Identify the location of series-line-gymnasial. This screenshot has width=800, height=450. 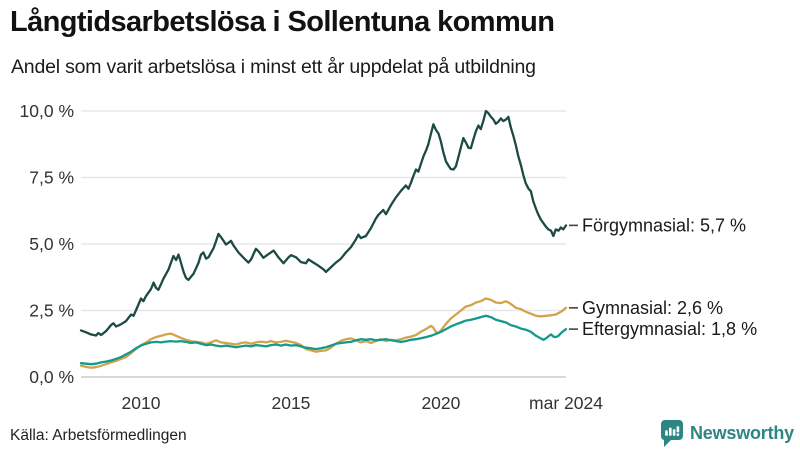
(323, 333).